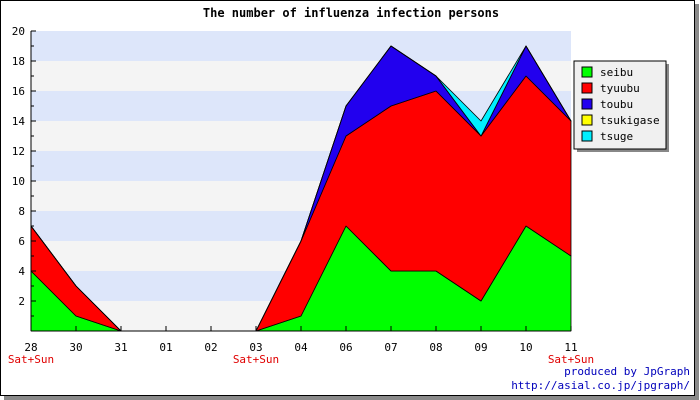 The height and width of the screenshot is (400, 700). I want to click on legend-label-tsukigase: tsukigase, so click(630, 120).